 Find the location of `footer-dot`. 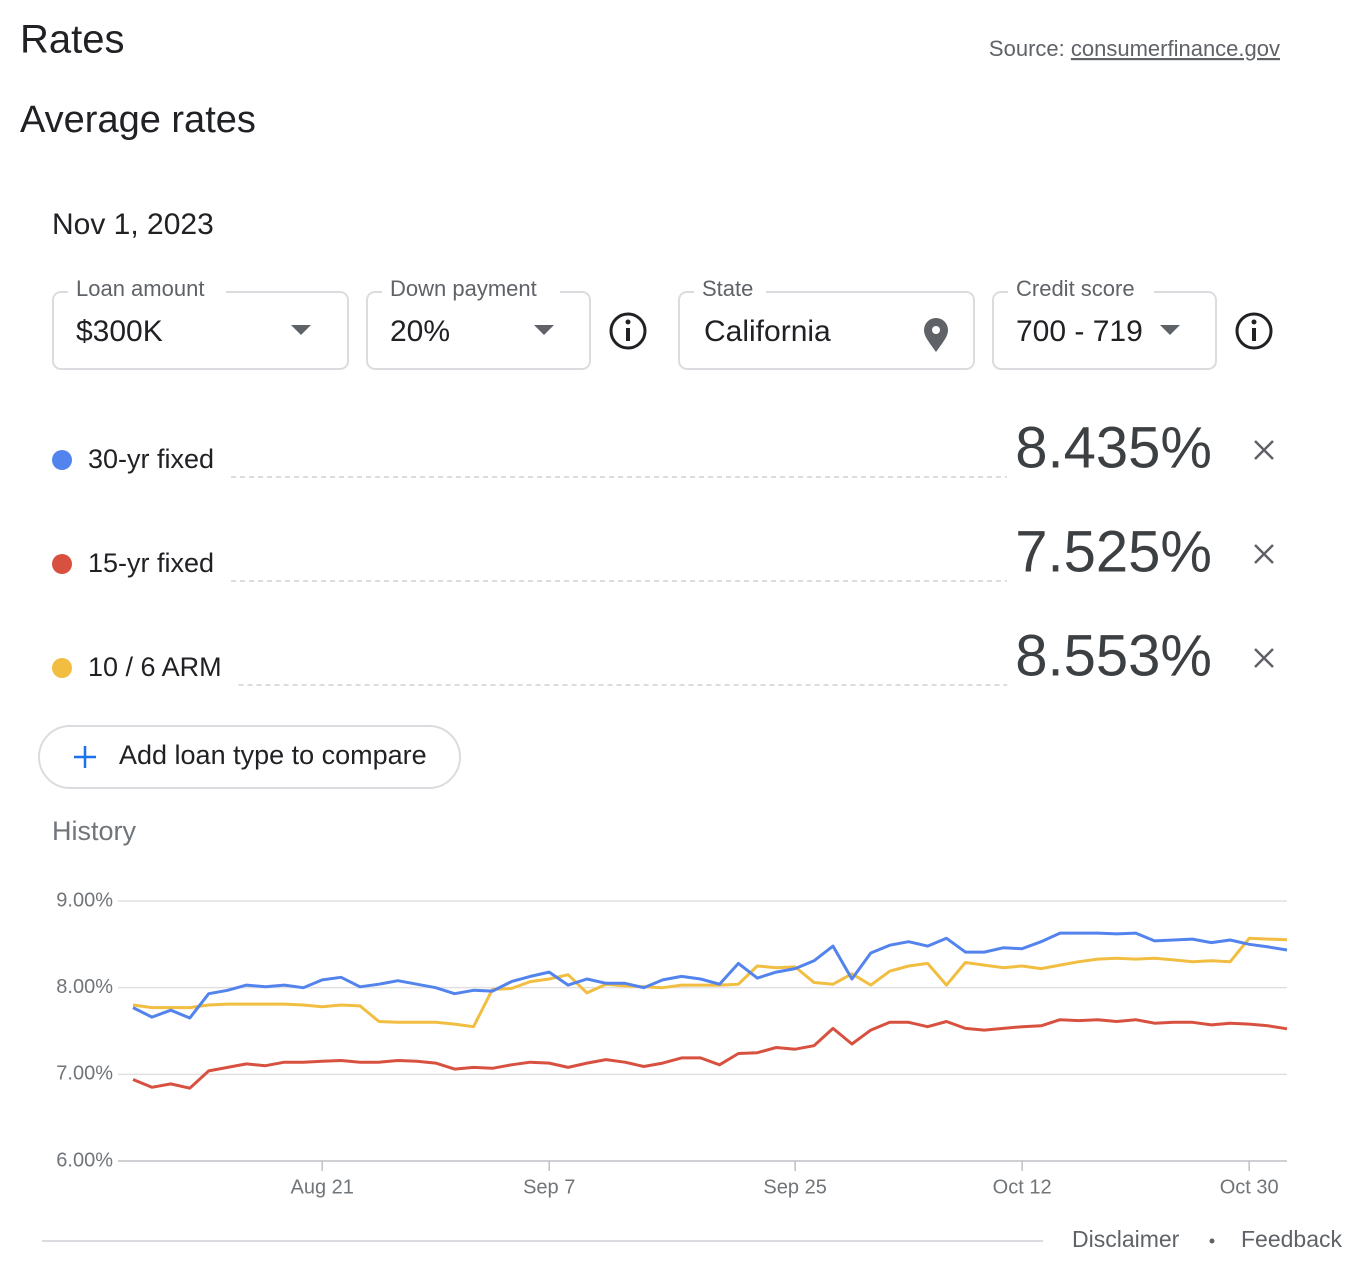

footer-dot is located at coordinates (1212, 1241).